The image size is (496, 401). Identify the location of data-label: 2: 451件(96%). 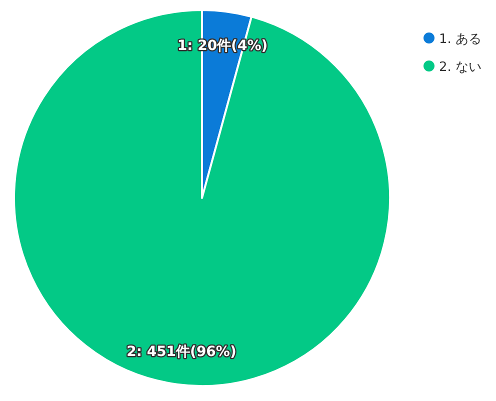
(181, 352).